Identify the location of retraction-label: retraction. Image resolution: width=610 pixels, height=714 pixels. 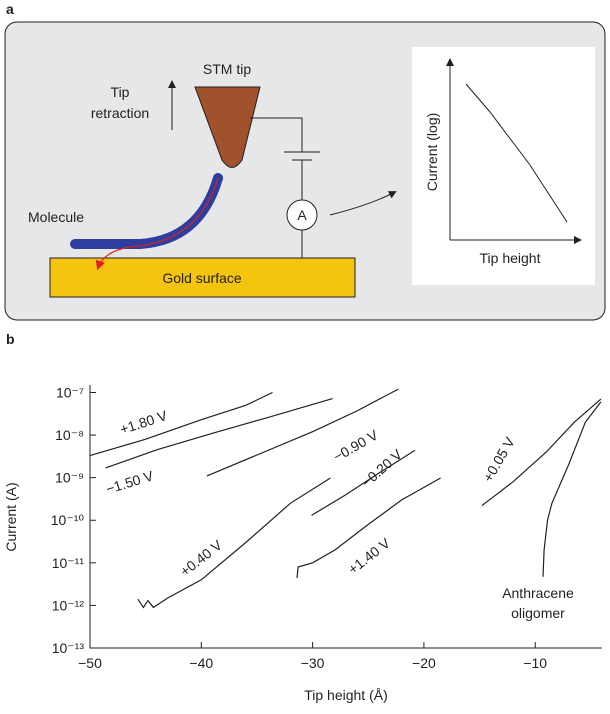
(120, 113).